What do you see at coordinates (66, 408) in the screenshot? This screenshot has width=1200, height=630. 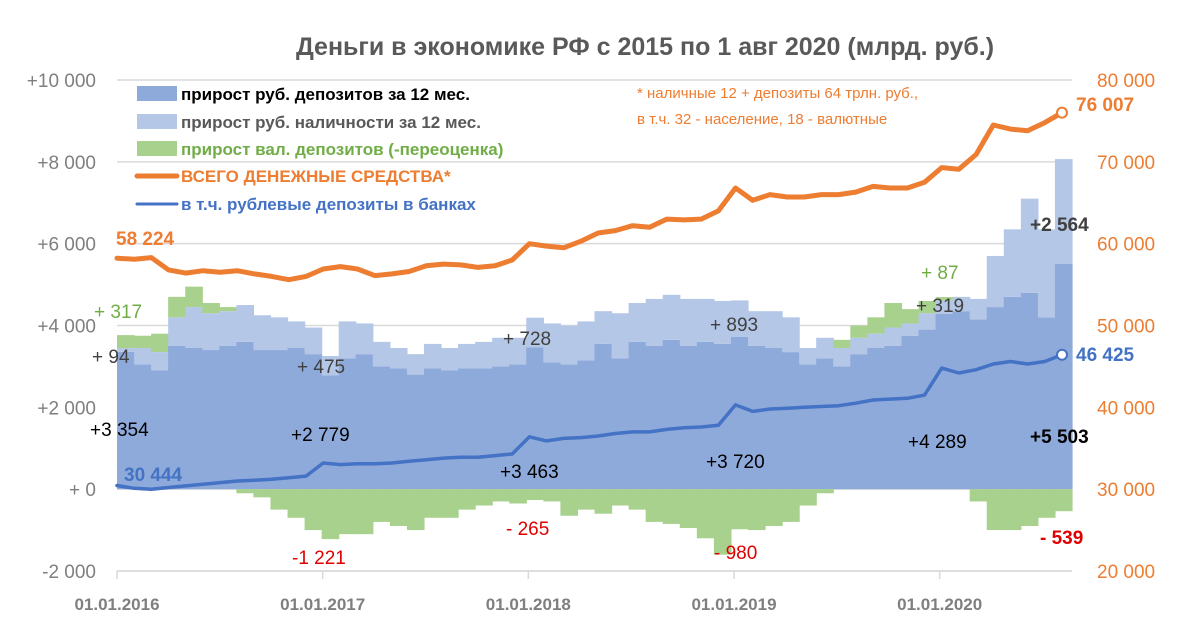 I see `y-left-tick-label: +2 000` at bounding box center [66, 408].